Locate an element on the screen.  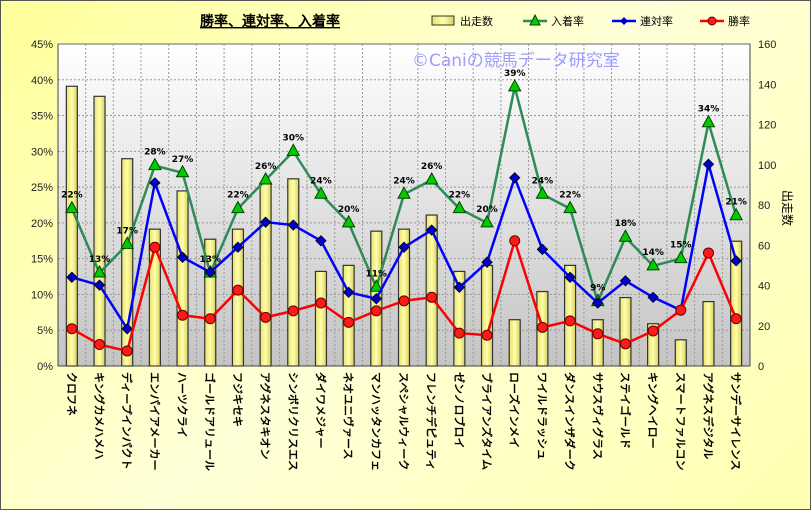
left-tick-label: 40% is located at coordinates (42, 81).